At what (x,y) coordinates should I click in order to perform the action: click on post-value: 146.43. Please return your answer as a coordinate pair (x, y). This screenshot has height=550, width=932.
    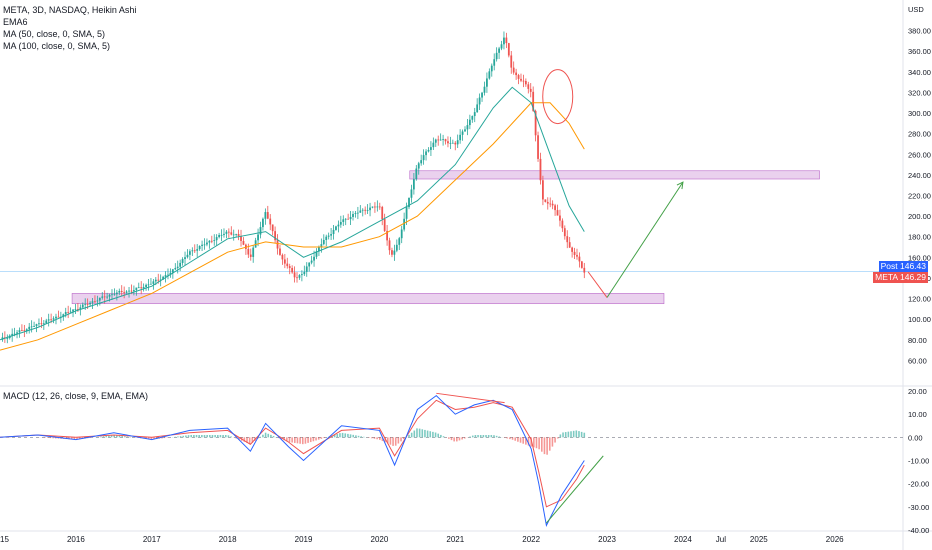
    Looking at the image, I should click on (913, 266).